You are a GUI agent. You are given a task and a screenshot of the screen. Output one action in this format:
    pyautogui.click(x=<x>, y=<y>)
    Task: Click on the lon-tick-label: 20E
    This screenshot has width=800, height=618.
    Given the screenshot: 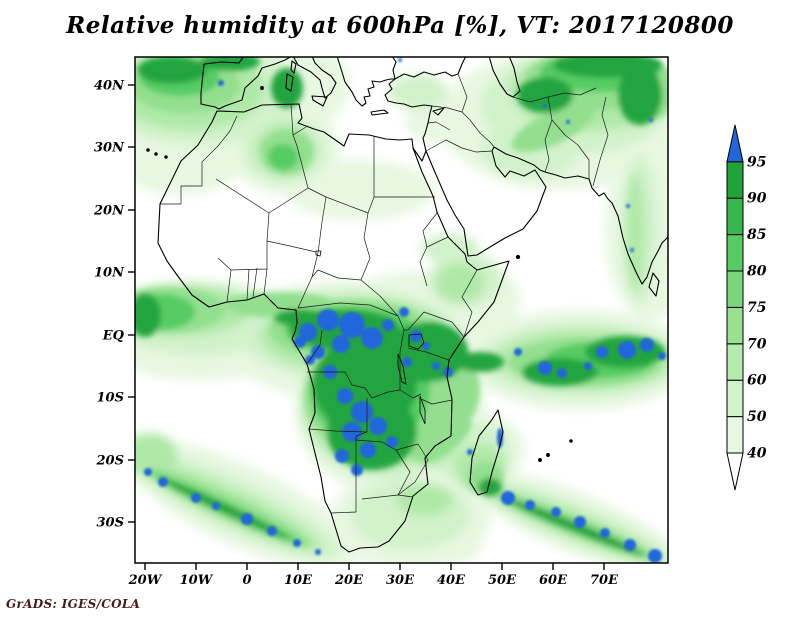 What is the action you would take?
    pyautogui.click(x=349, y=580)
    